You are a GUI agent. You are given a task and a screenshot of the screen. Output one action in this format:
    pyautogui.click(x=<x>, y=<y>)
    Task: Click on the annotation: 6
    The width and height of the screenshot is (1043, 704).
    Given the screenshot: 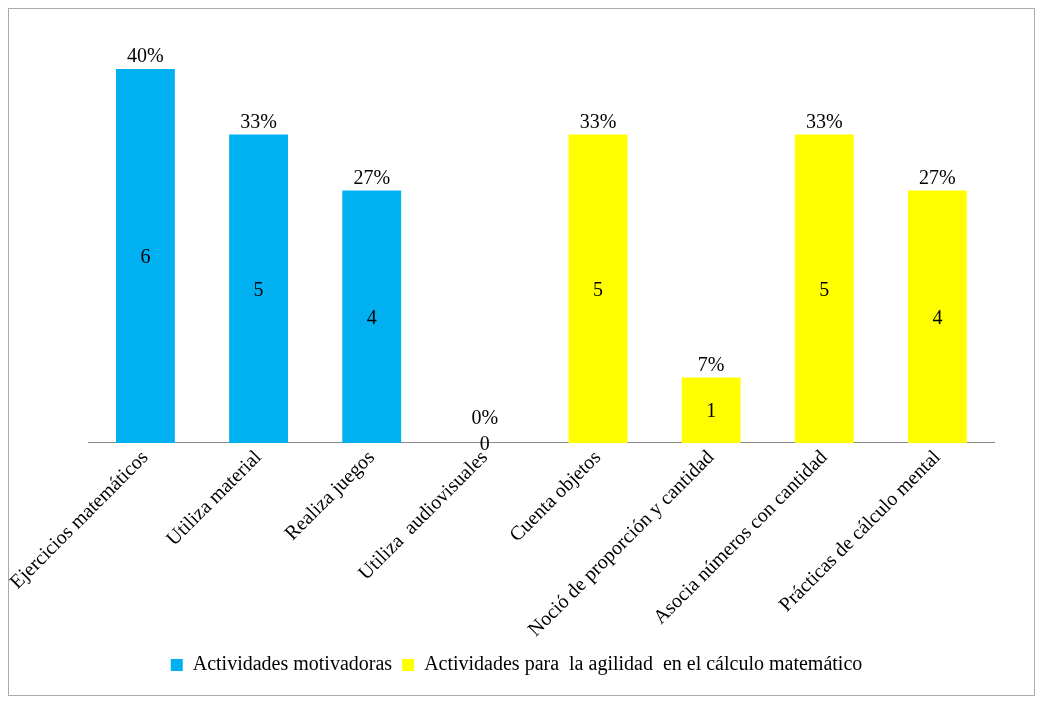 What is the action you would take?
    pyautogui.click(x=145, y=256)
    